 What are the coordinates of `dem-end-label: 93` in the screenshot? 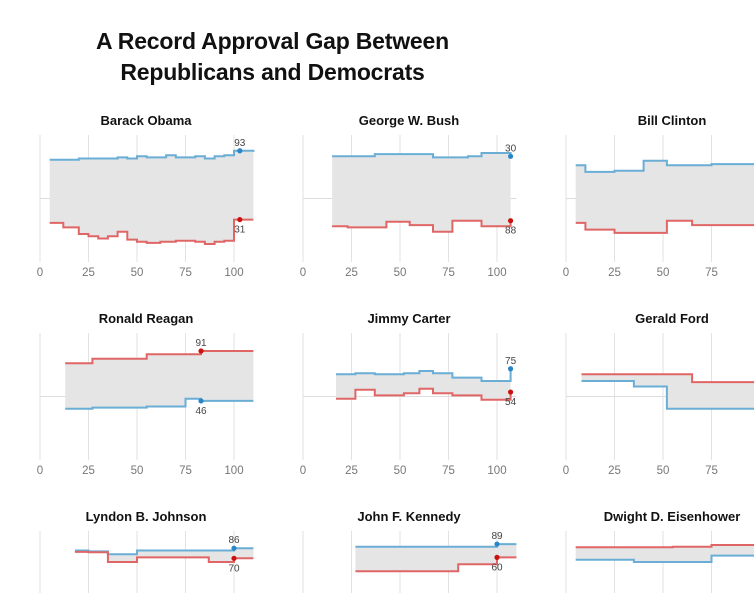 It's located at (240, 143).